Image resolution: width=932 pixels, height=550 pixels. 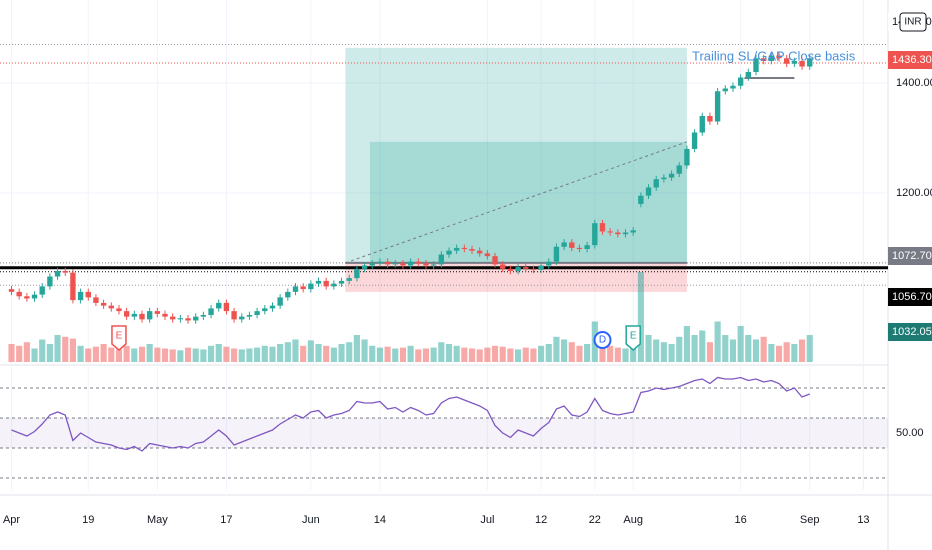 What do you see at coordinates (910, 256) in the screenshot?
I see `price-label-box` at bounding box center [910, 256].